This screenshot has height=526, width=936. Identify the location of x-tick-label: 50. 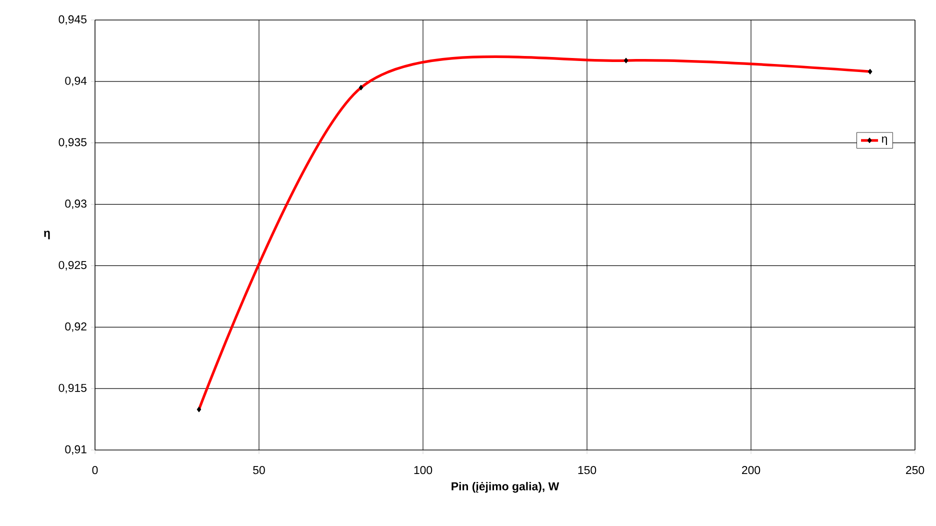
(259, 470).